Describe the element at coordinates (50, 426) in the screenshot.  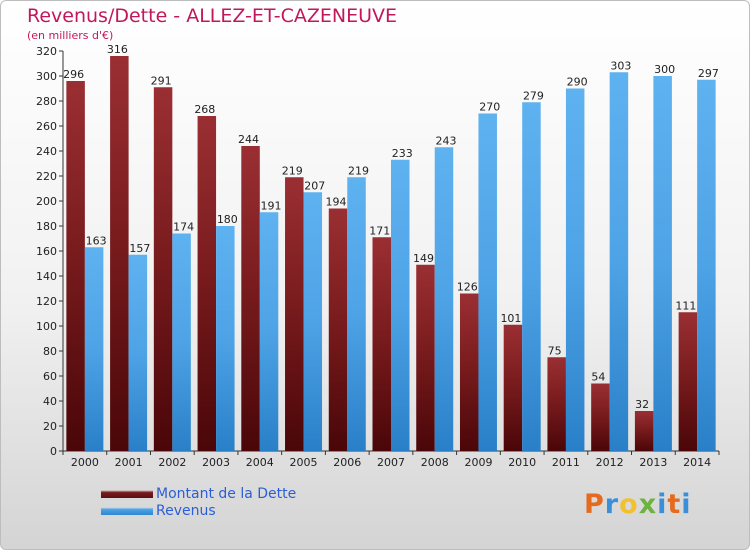
I see `y-tick-label: 20` at that location.